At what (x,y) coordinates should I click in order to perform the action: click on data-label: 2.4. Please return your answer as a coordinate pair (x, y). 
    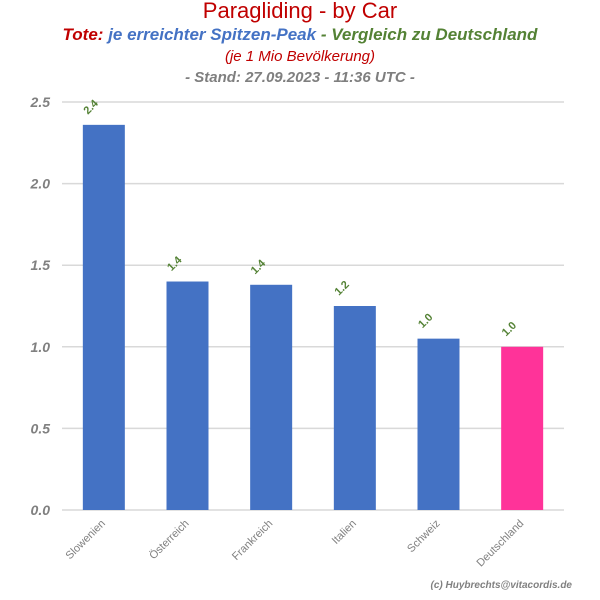
    Looking at the image, I should click on (91, 107).